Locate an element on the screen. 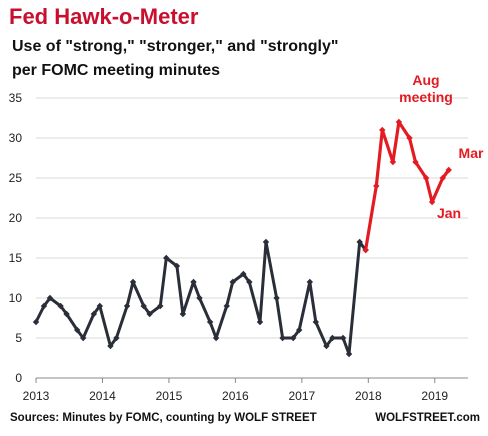  chart-title: Fed Hawk-o-Meter is located at coordinates (104, 16).